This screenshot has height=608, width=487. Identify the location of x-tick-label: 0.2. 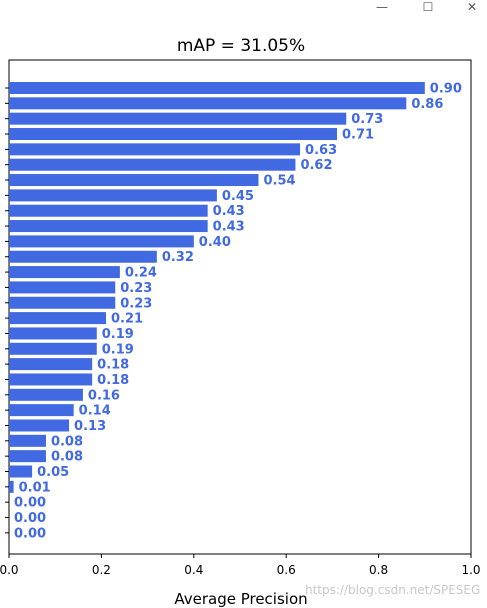
(101, 570).